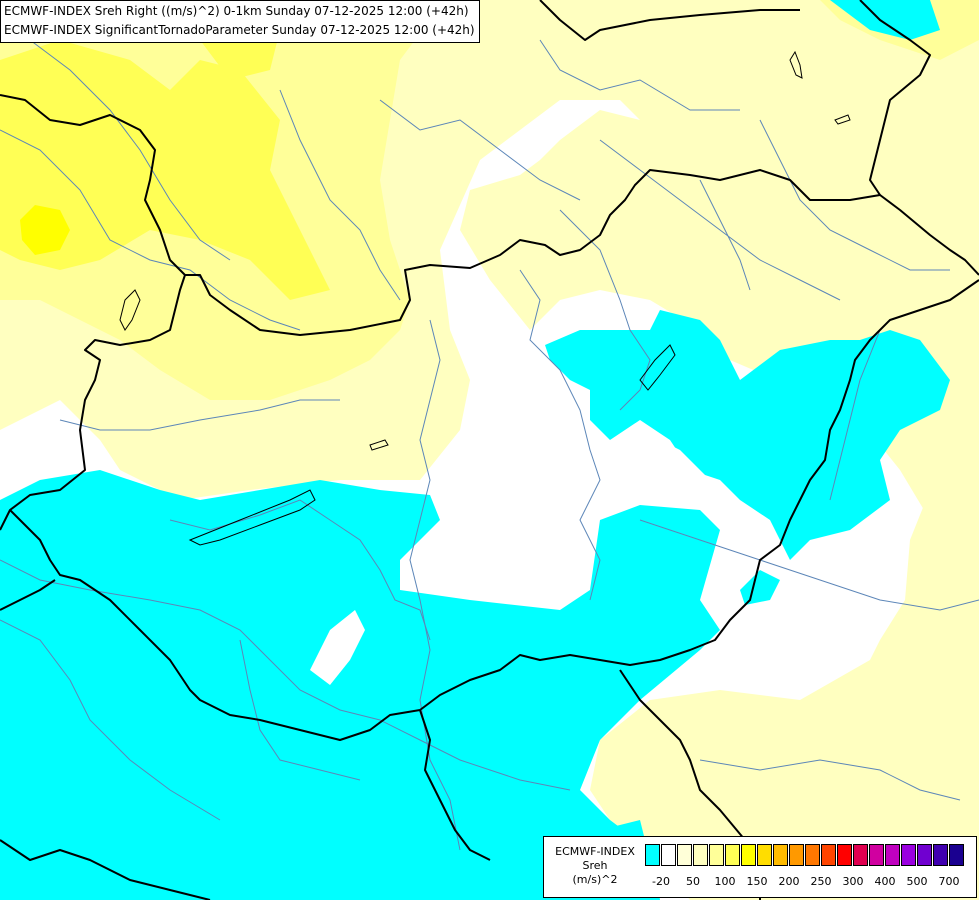 Image resolution: width=979 pixels, height=900 pixels. Describe the element at coordinates (885, 881) in the screenshot. I see `legend-tick-label: 400` at that location.